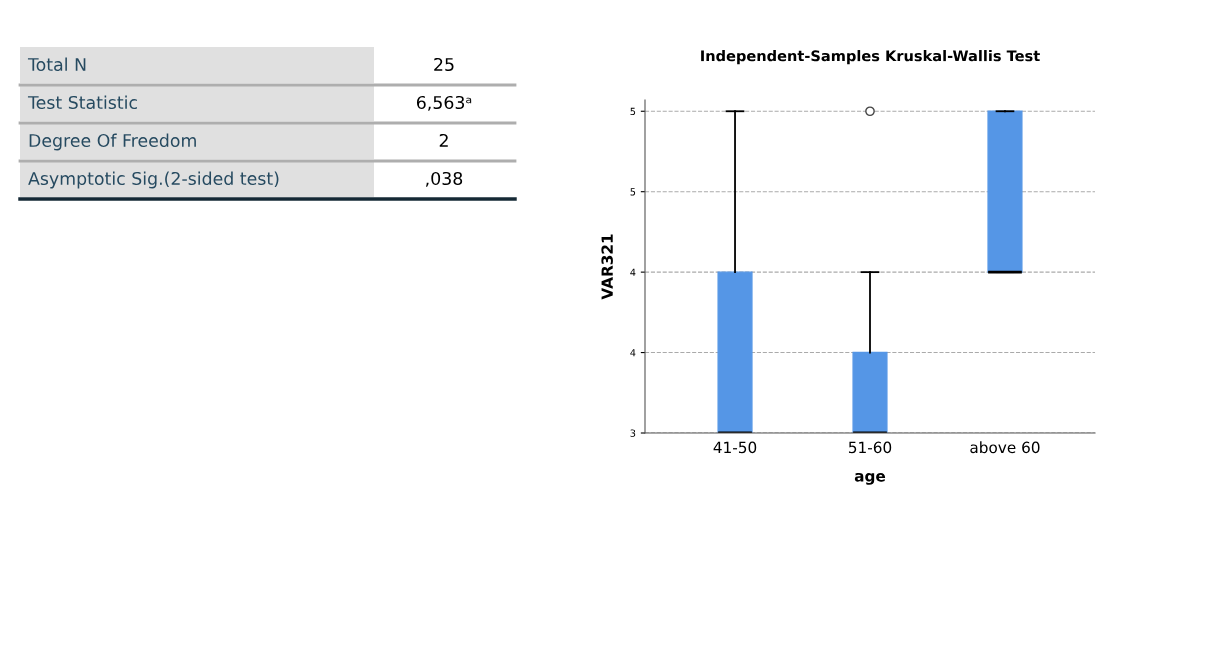 The height and width of the screenshot is (653, 1221). Describe the element at coordinates (870, 57) in the screenshot. I see `chart-title: Independent-Samples Kruskal-Wallis Test` at that location.